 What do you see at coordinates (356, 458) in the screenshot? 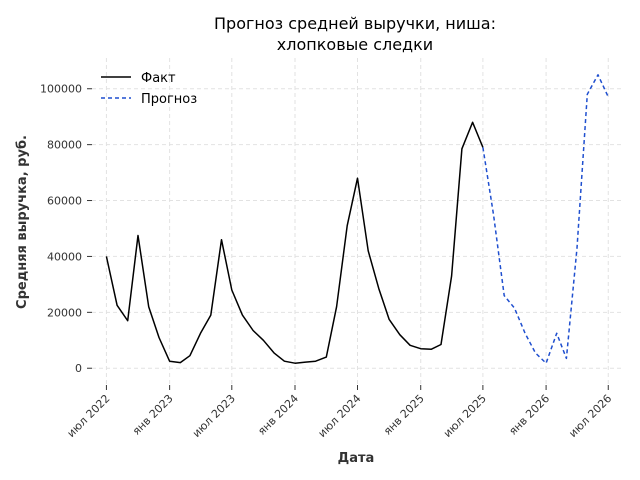
I see `x-axis-label: Дата` at bounding box center [356, 458].